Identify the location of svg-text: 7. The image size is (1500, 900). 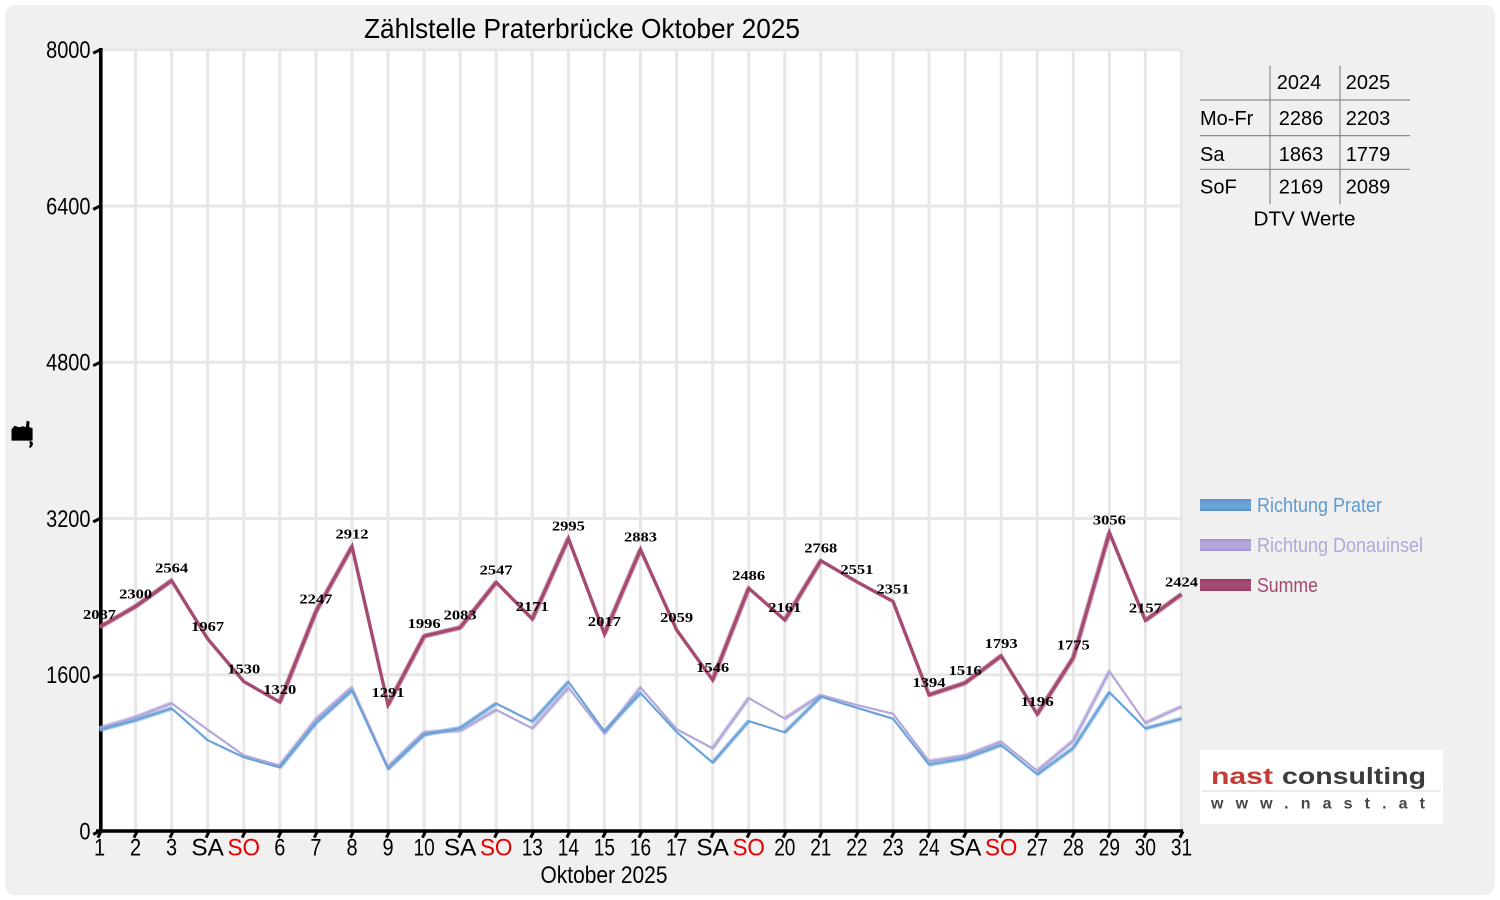
(315, 848).